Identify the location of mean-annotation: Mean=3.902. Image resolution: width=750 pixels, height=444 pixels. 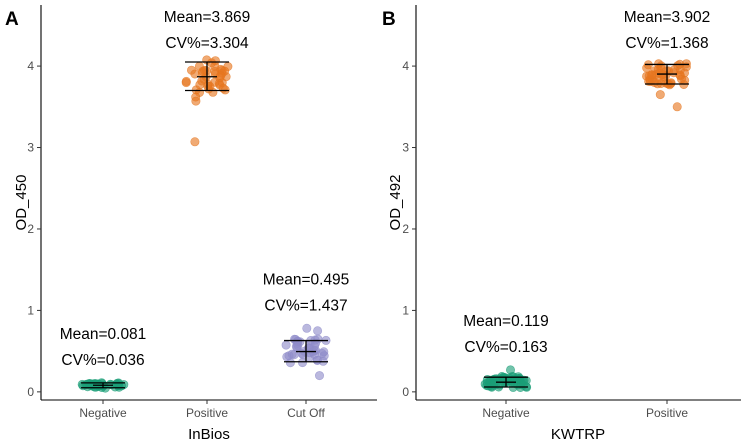
(667, 17).